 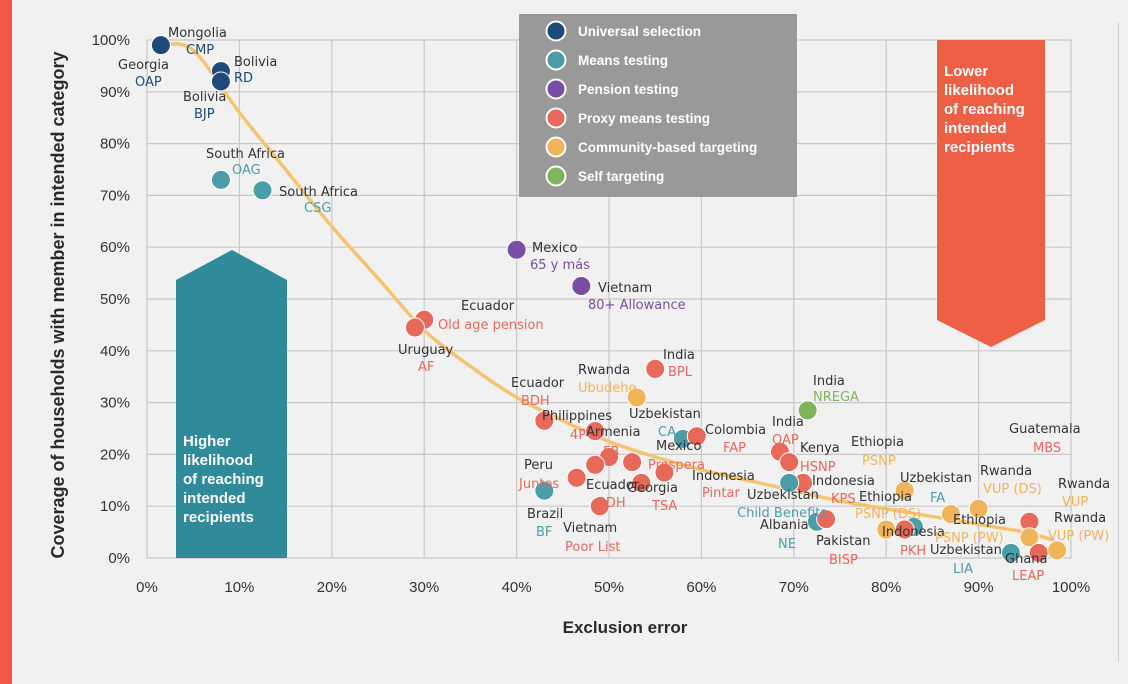 What do you see at coordinates (332, 587) in the screenshot?
I see `x-tick-label: 20%` at bounding box center [332, 587].